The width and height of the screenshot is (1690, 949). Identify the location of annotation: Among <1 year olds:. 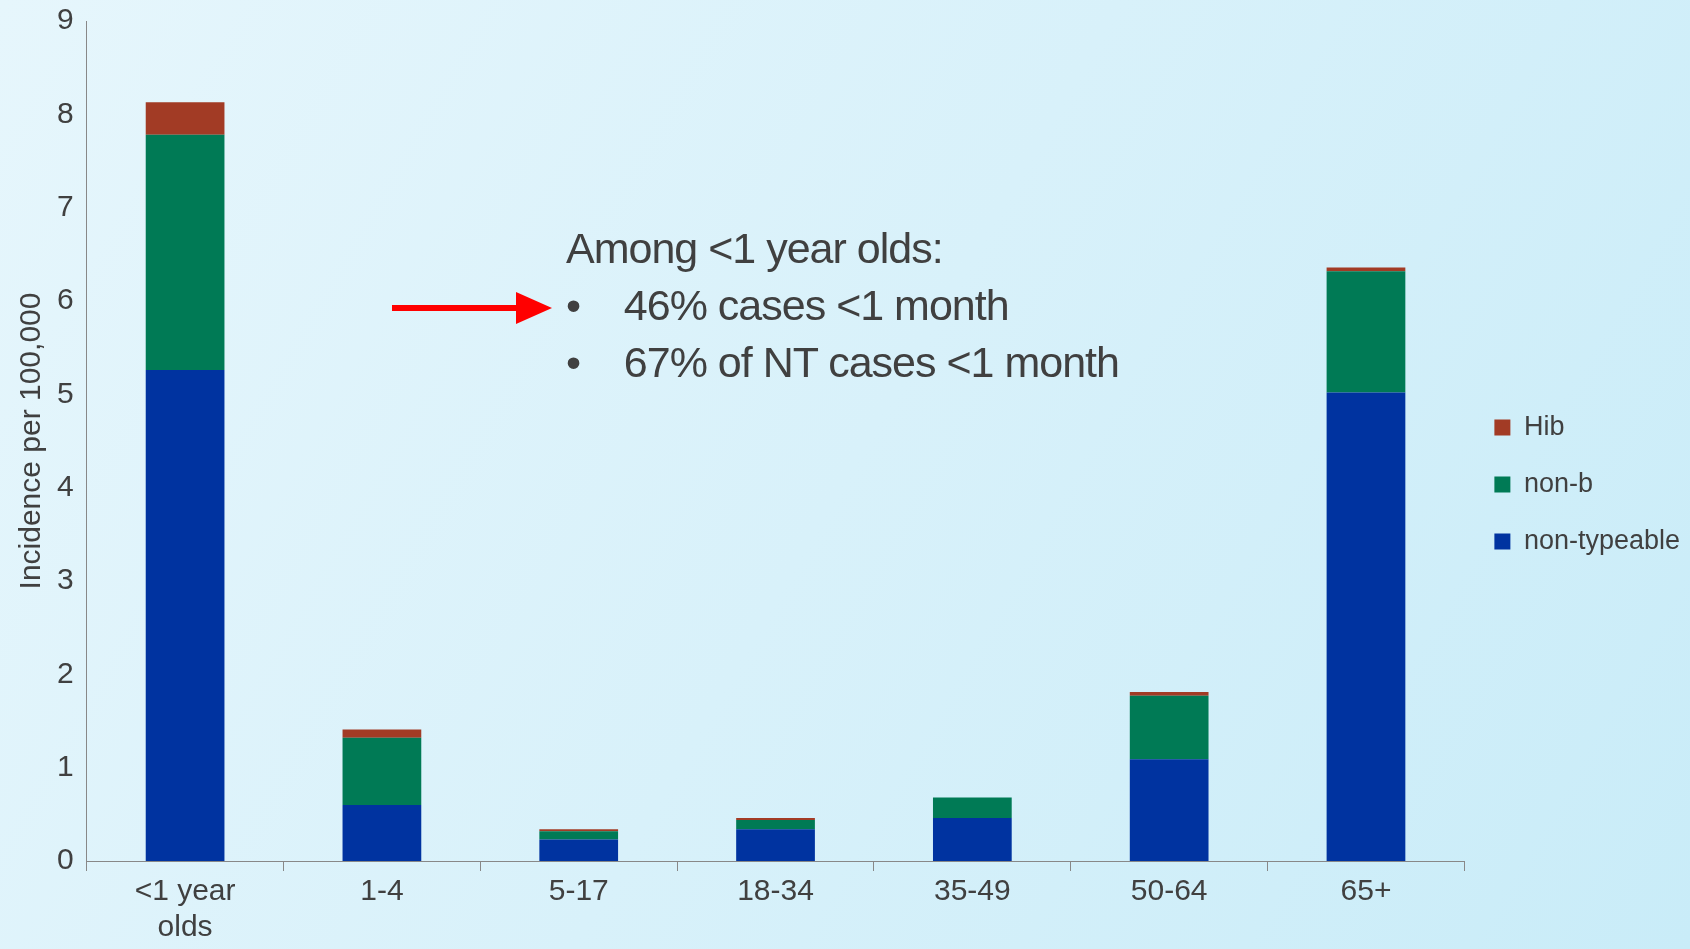
(755, 248).